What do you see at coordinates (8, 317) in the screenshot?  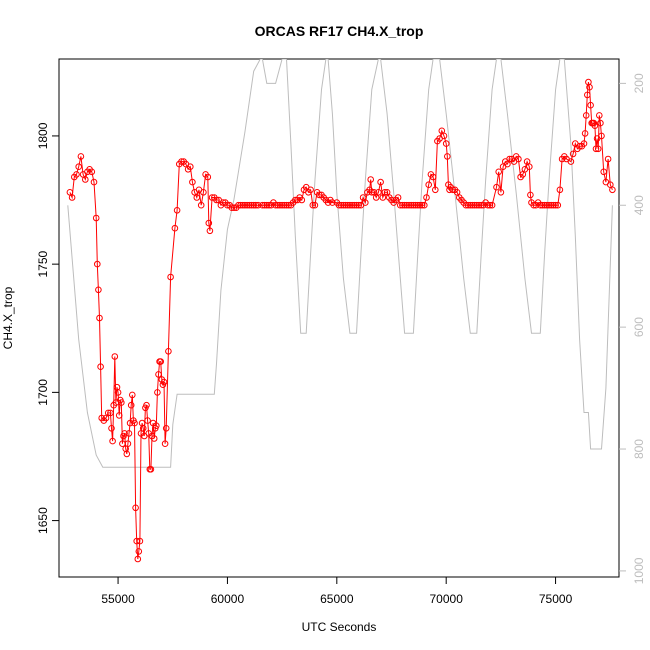 I see `y-axis-label: CH4.X_trop` at bounding box center [8, 317].